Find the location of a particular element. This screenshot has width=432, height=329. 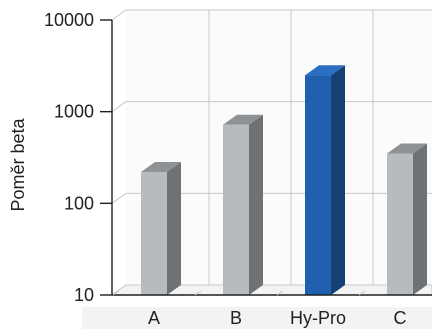

y-tick-label: 1000 is located at coordinates (74, 112).